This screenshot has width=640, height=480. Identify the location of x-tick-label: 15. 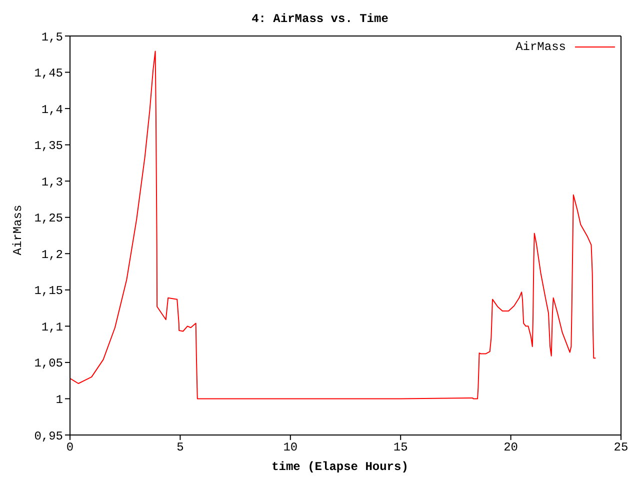
(400, 447).